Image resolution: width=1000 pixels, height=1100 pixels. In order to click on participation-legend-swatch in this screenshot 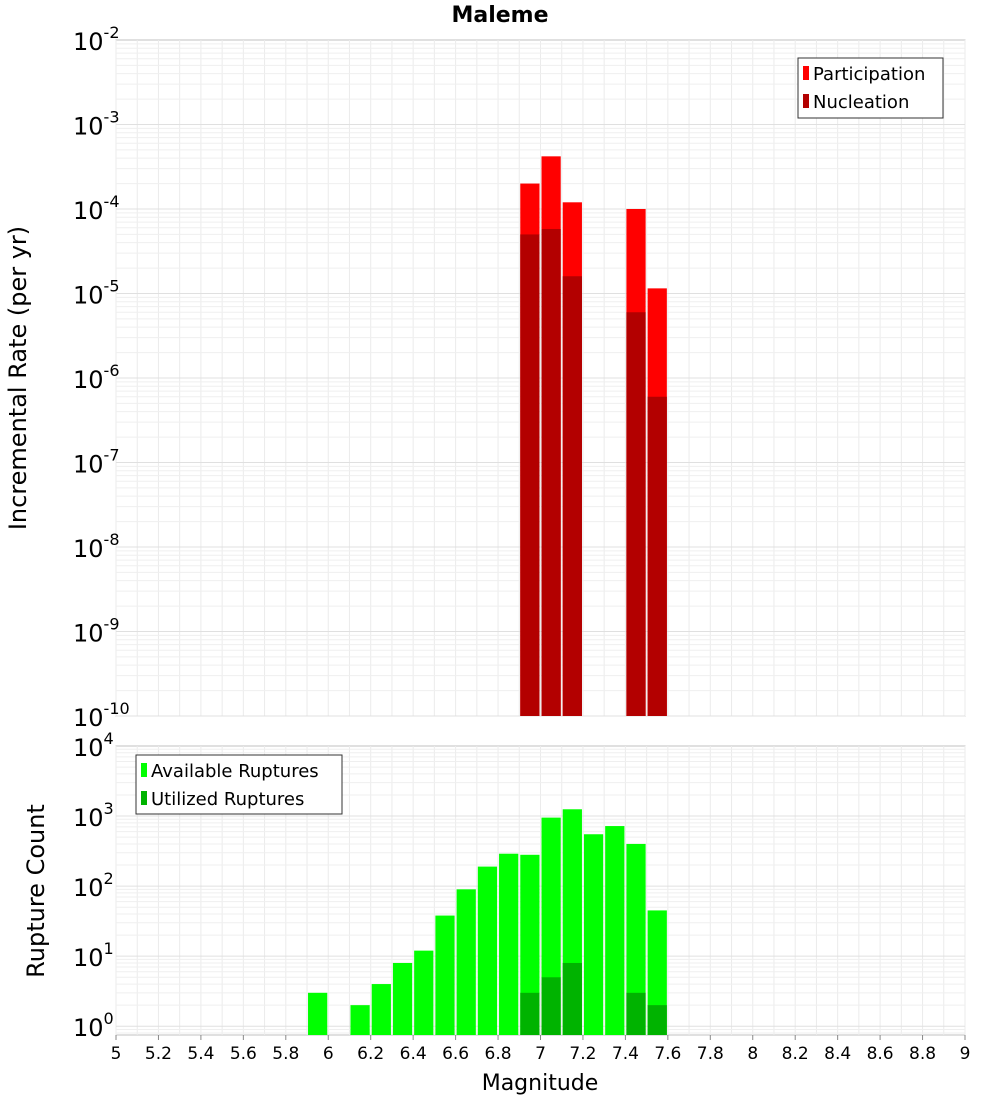, I will do `click(806, 73)`.